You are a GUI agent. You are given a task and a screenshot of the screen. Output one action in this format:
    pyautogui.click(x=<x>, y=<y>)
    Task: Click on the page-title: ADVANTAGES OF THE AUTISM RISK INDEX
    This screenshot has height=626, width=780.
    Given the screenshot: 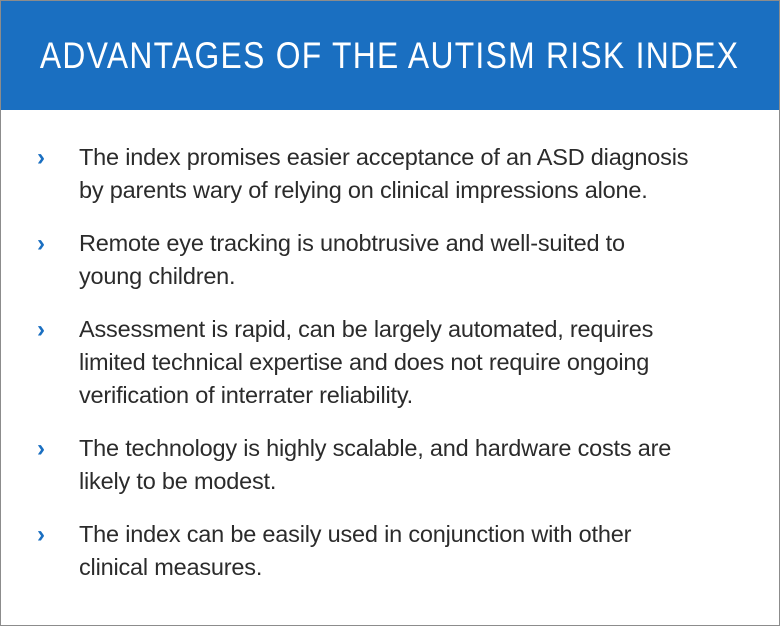 What is the action you would take?
    pyautogui.click(x=390, y=55)
    